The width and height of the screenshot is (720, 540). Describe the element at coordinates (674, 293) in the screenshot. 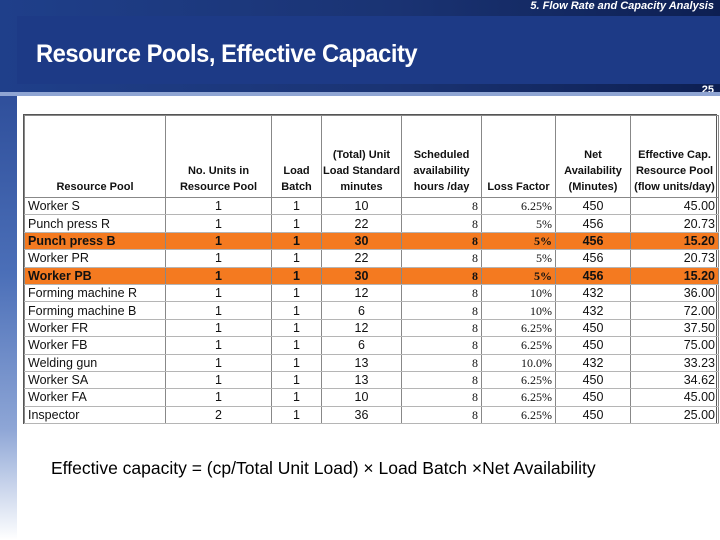

I see `cell-effective-capacity: 36.00` at that location.